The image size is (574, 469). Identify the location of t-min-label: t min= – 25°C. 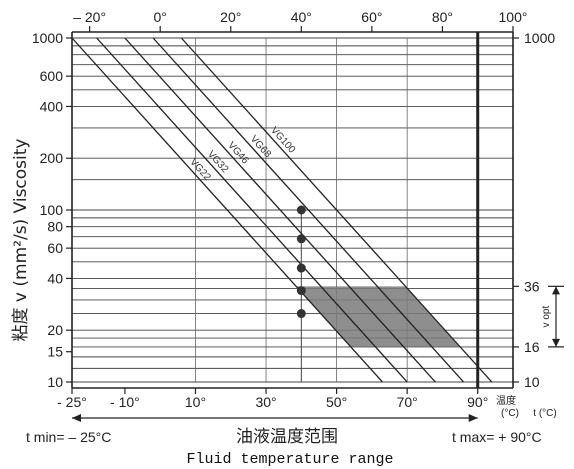
(68, 437).